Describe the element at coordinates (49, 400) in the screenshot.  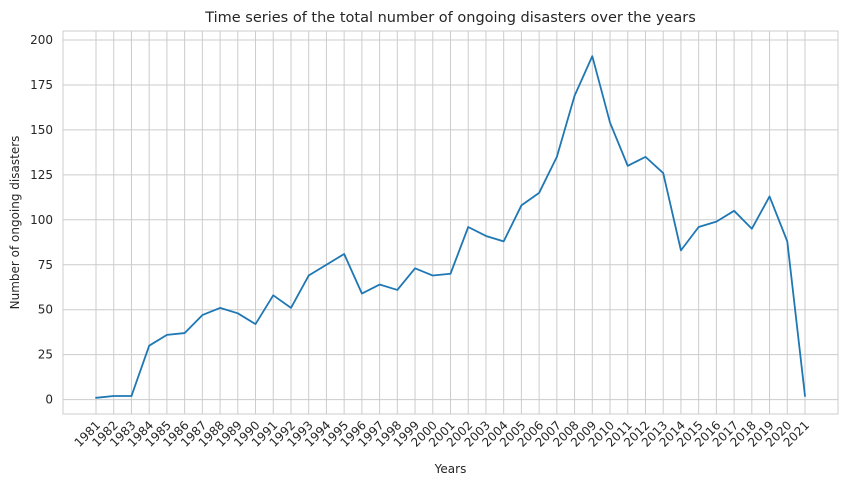
I see `y-tick-label: 0` at that location.